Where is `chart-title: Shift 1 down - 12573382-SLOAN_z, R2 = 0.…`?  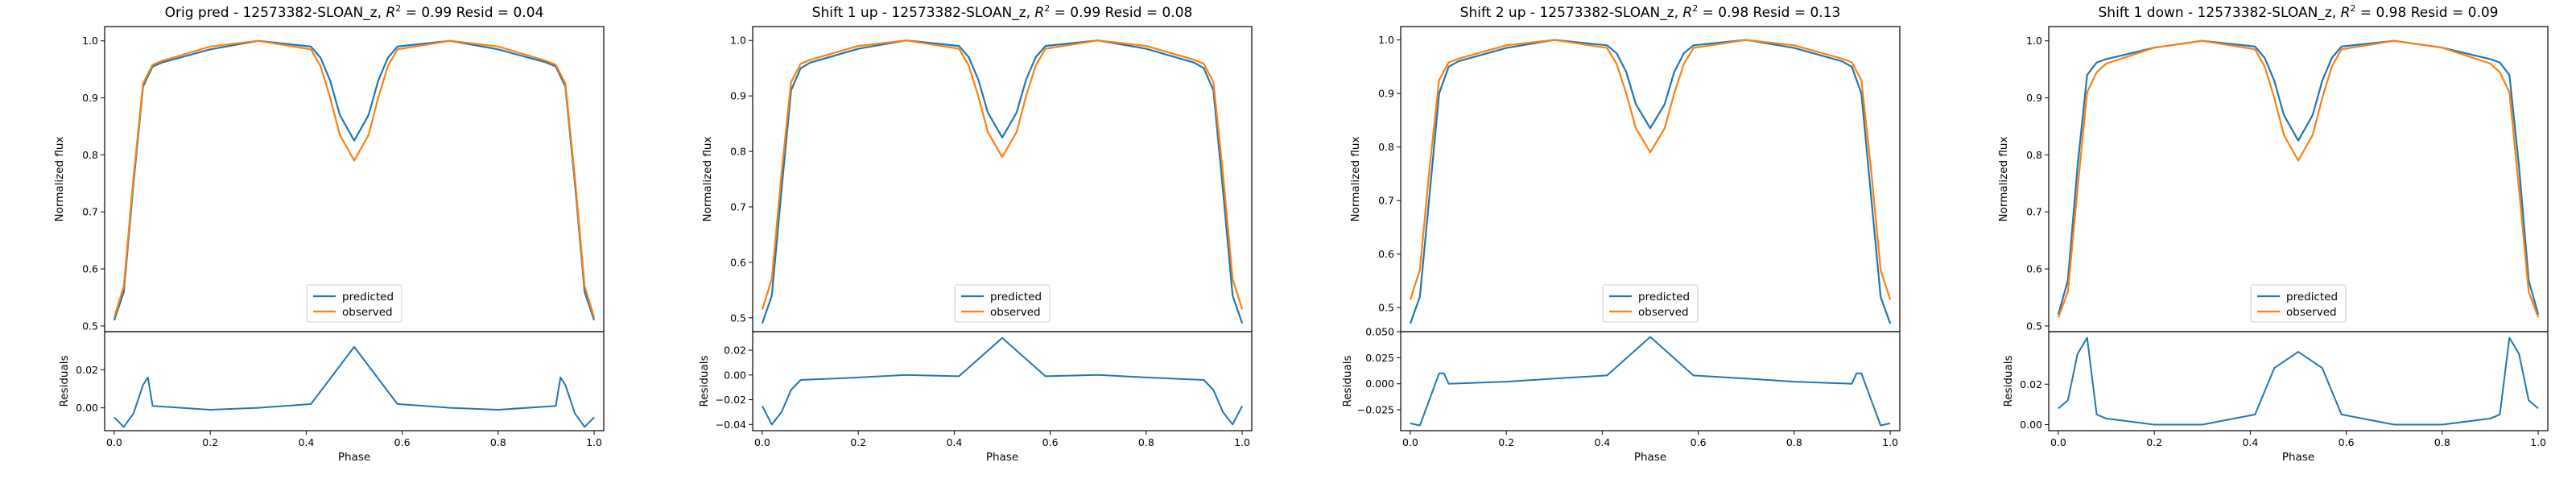
chart-title: Shift 1 down - 12573382-SLOAN_z, R2 = 0.… is located at coordinates (2299, 12).